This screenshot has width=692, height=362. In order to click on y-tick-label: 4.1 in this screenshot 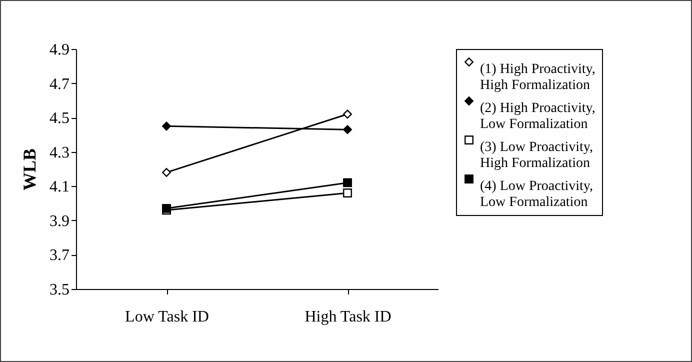, I will do `click(60, 187)`.